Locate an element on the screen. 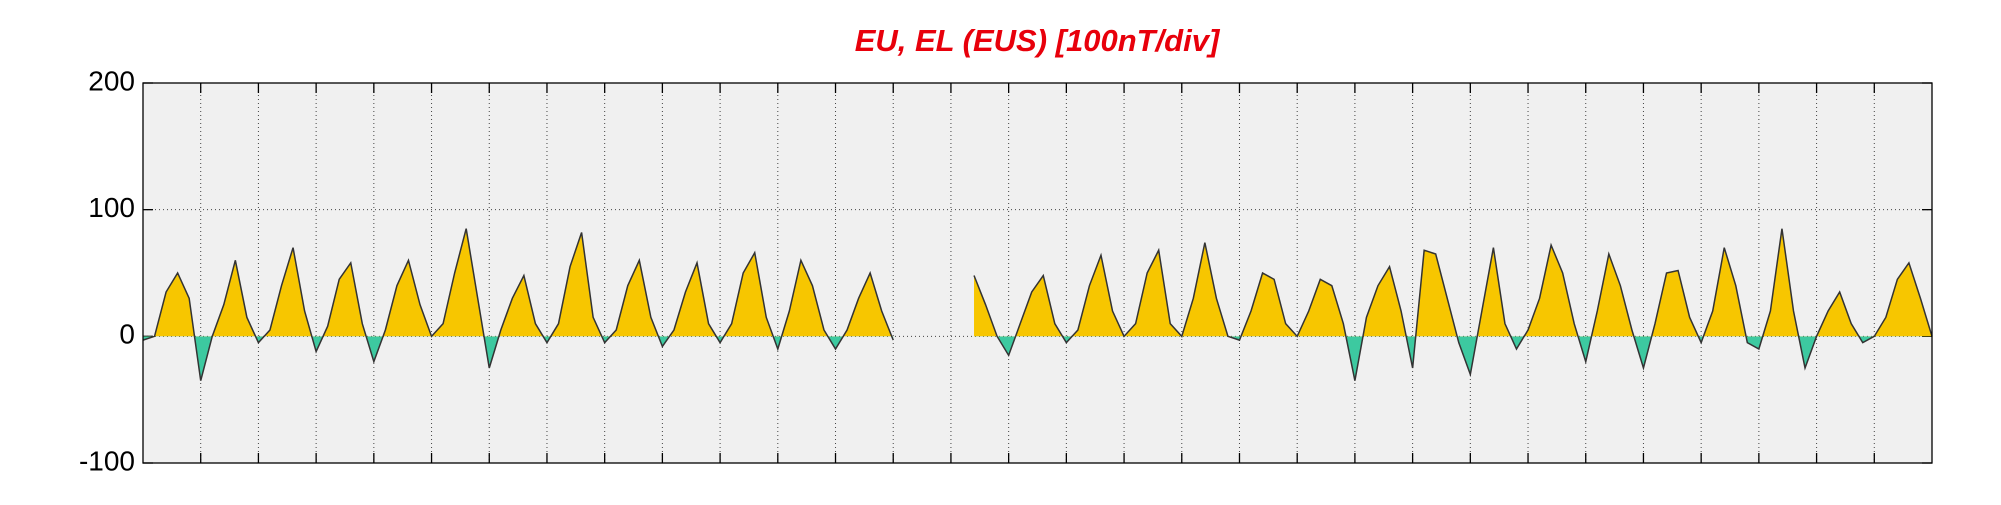 This screenshot has height=505, width=2001. y-tick-label: 100 is located at coordinates (111, 207).